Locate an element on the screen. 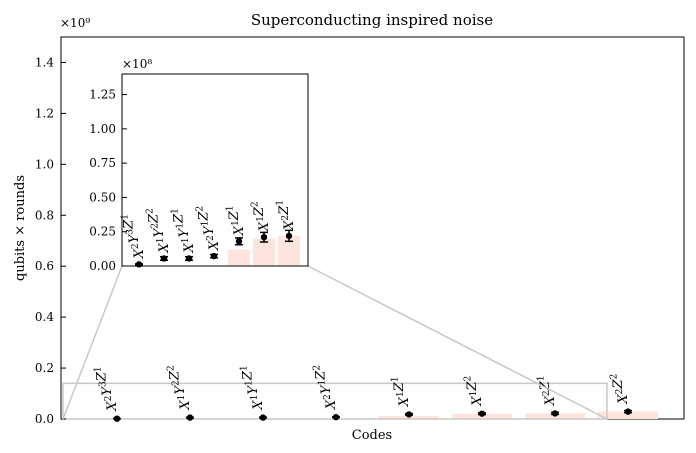  code-label: X1Z1 is located at coordinates (401, 392).